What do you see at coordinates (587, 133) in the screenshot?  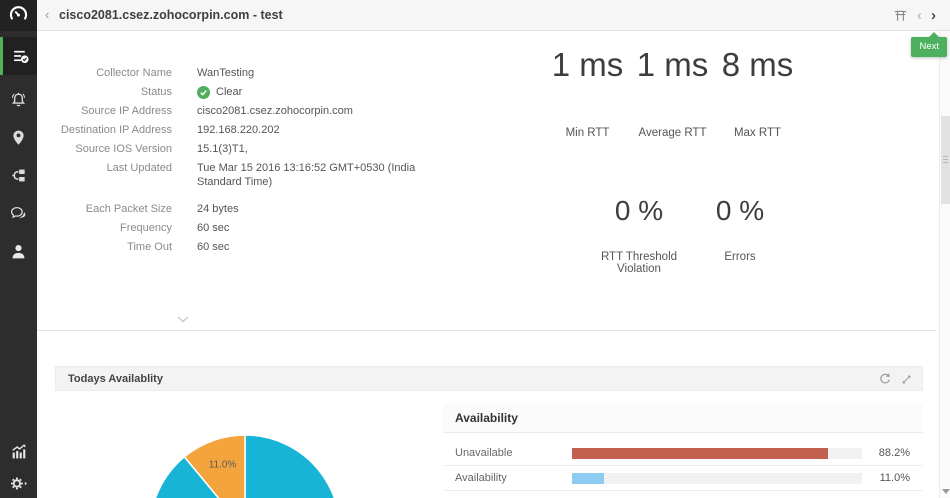 I see `min-rtt-label: Min RTT` at bounding box center [587, 133].